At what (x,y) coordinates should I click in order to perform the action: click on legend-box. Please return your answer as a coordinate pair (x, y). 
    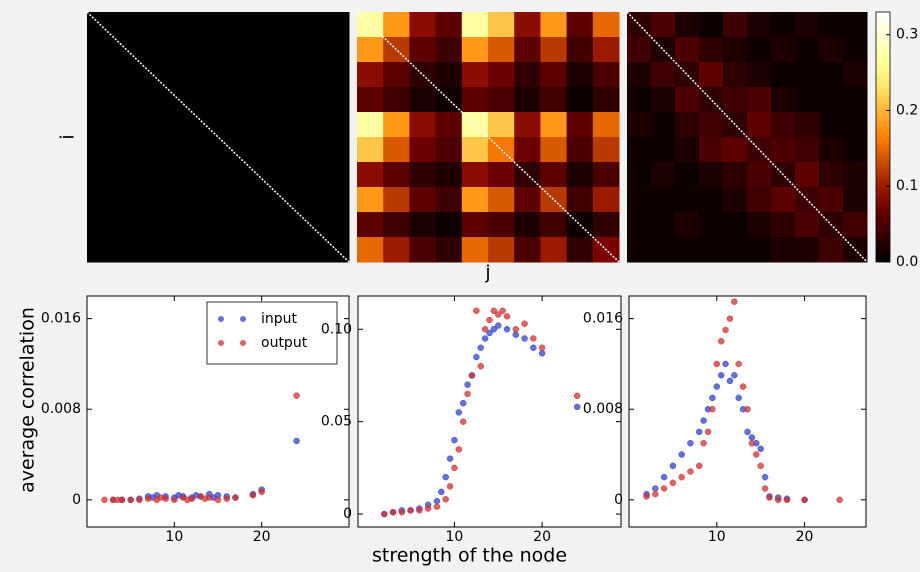
    Looking at the image, I should click on (272, 333).